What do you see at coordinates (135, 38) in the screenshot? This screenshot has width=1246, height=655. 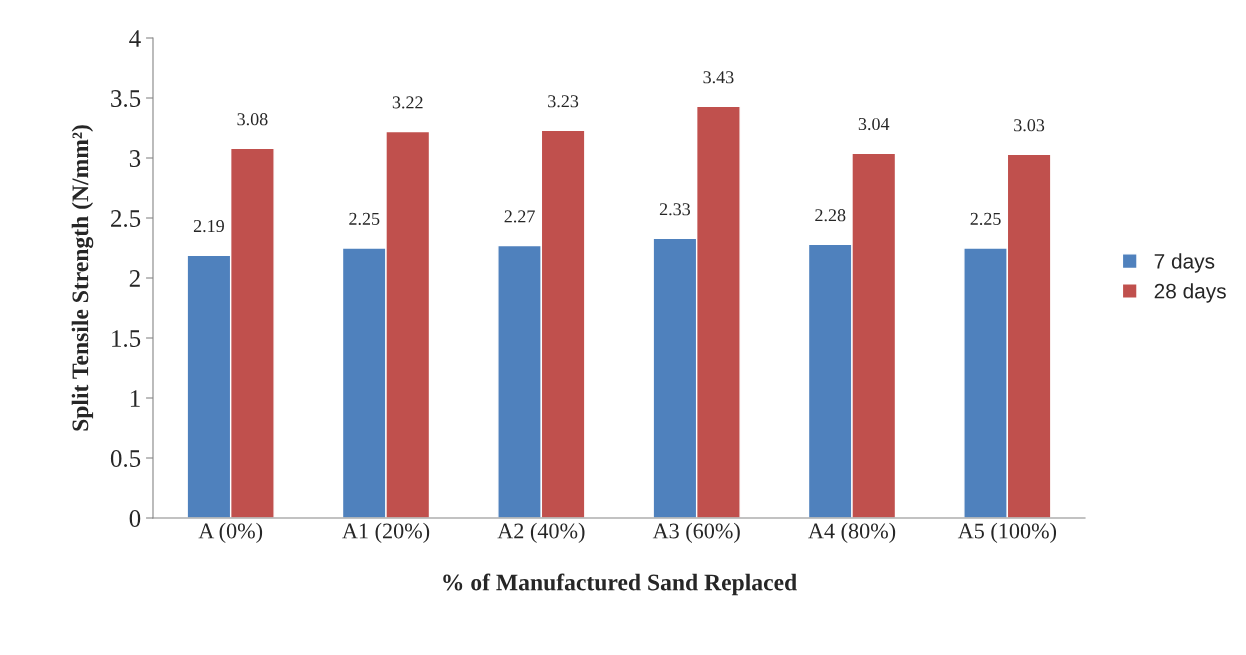 I see `y-tick-label: 4` at bounding box center [135, 38].